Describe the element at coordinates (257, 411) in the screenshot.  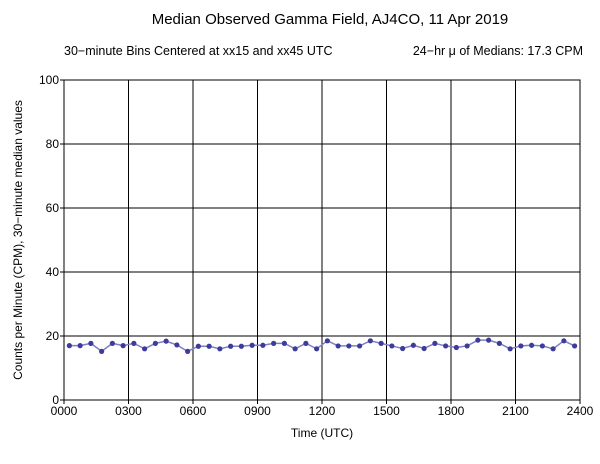
I see `x-tick-label: 0900` at that location.